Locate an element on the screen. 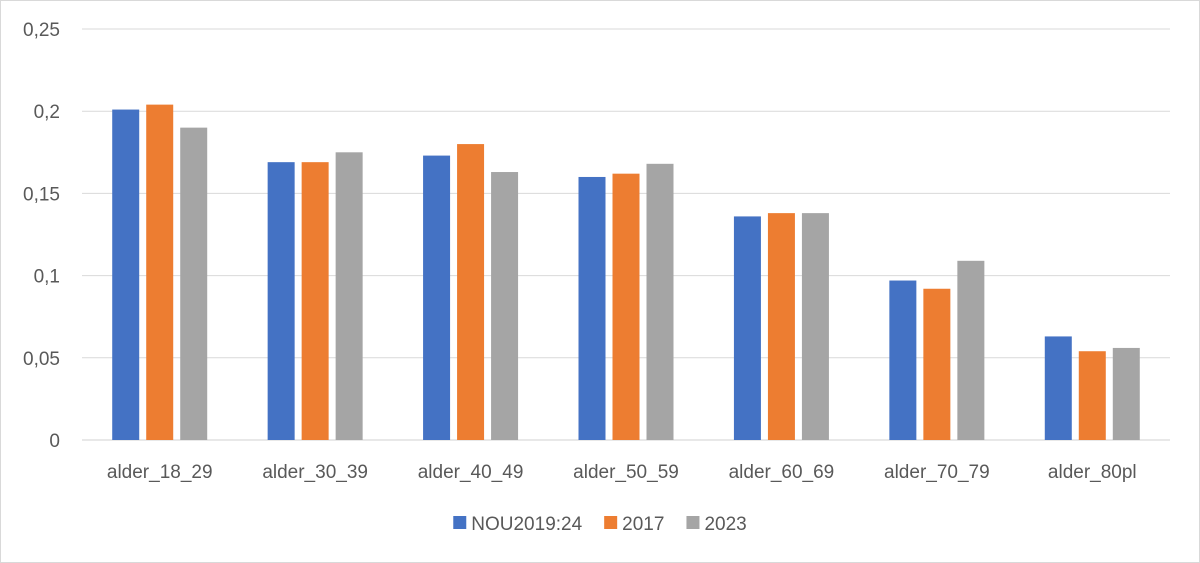 The width and height of the screenshot is (1200, 563). legend-label: NOU2019:24 is located at coordinates (526, 524).